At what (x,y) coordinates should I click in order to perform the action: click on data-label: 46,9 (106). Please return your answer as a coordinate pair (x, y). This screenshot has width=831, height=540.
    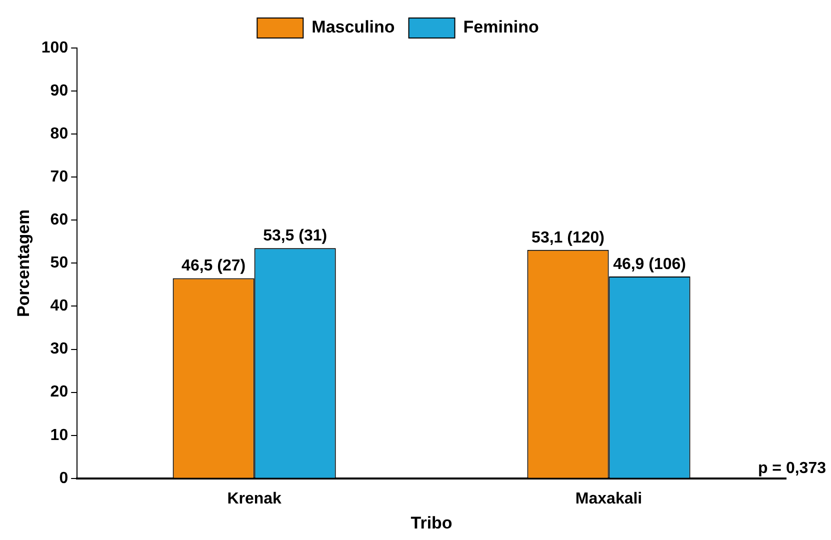
    Looking at the image, I should click on (649, 264).